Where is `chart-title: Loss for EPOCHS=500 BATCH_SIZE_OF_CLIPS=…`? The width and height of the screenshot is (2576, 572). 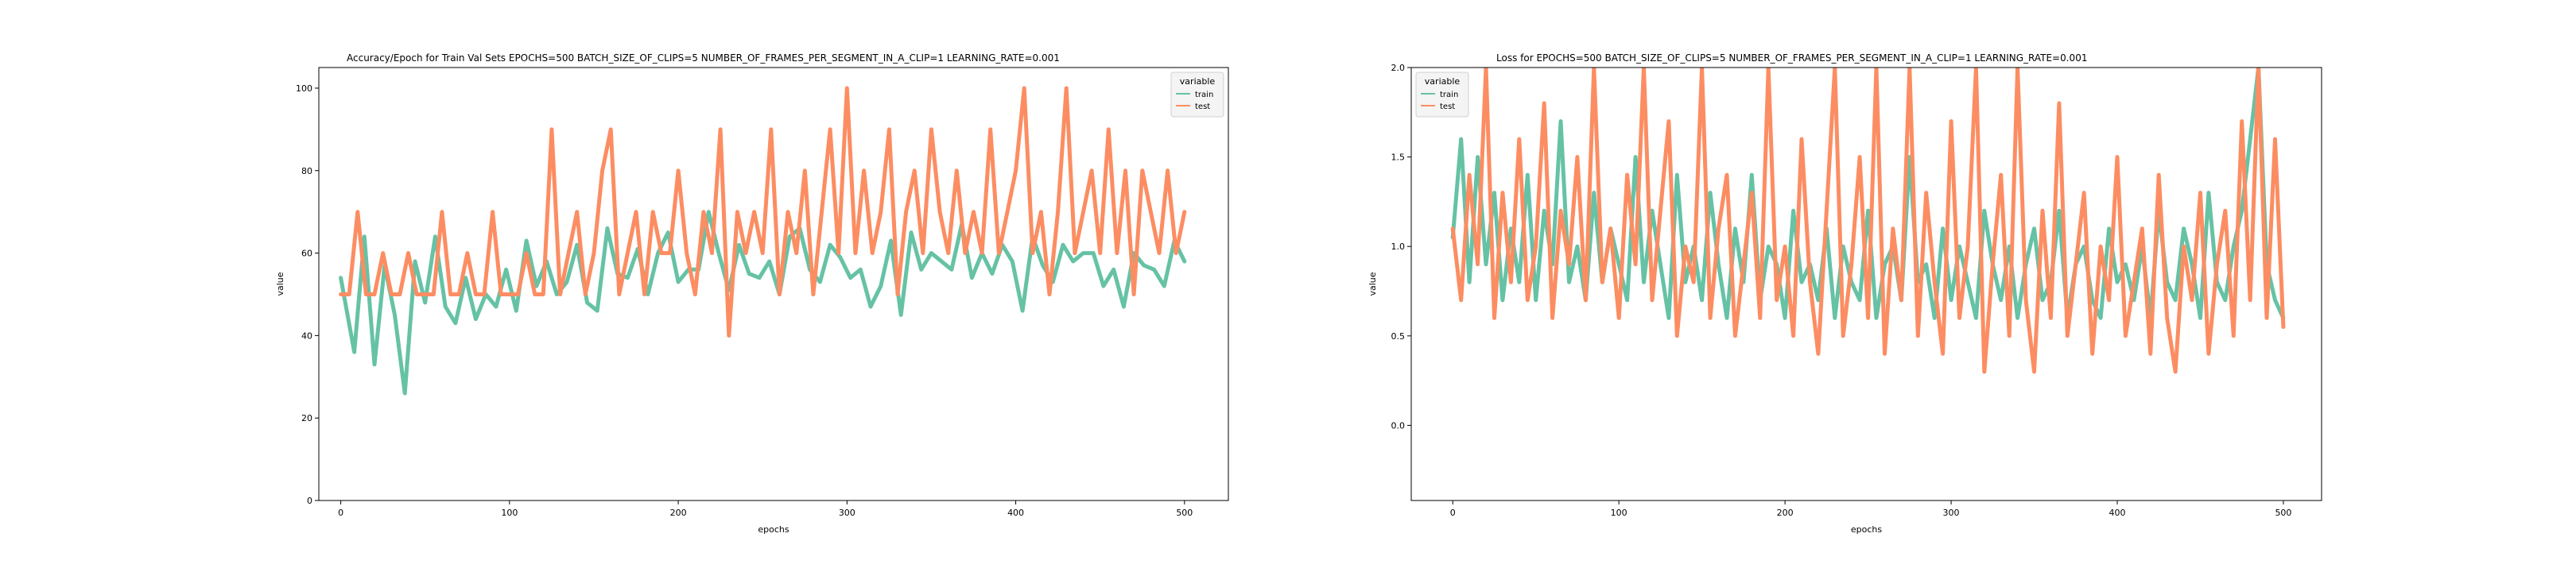
chart-title: Loss for EPOCHS=500 BATCH_SIZE_OF_CLIPS=… is located at coordinates (1791, 58).